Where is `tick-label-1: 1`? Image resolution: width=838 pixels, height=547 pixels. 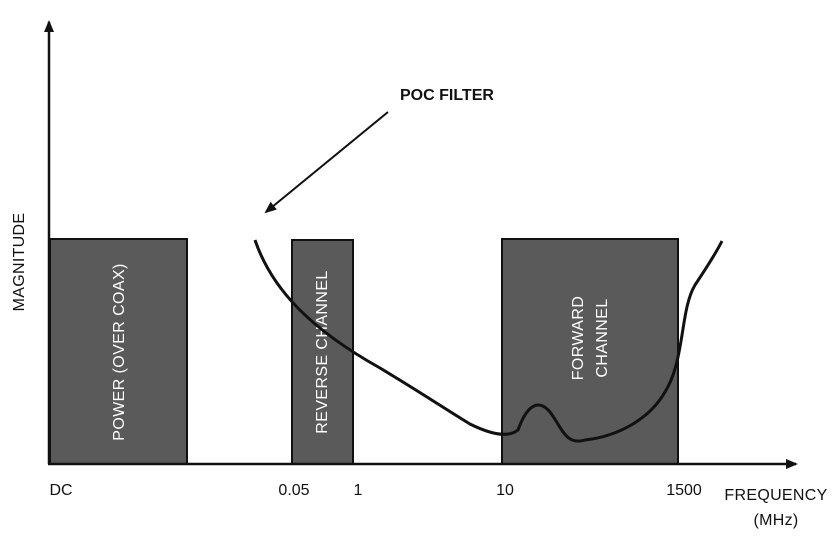 tick-label-1: 1 is located at coordinates (358, 490).